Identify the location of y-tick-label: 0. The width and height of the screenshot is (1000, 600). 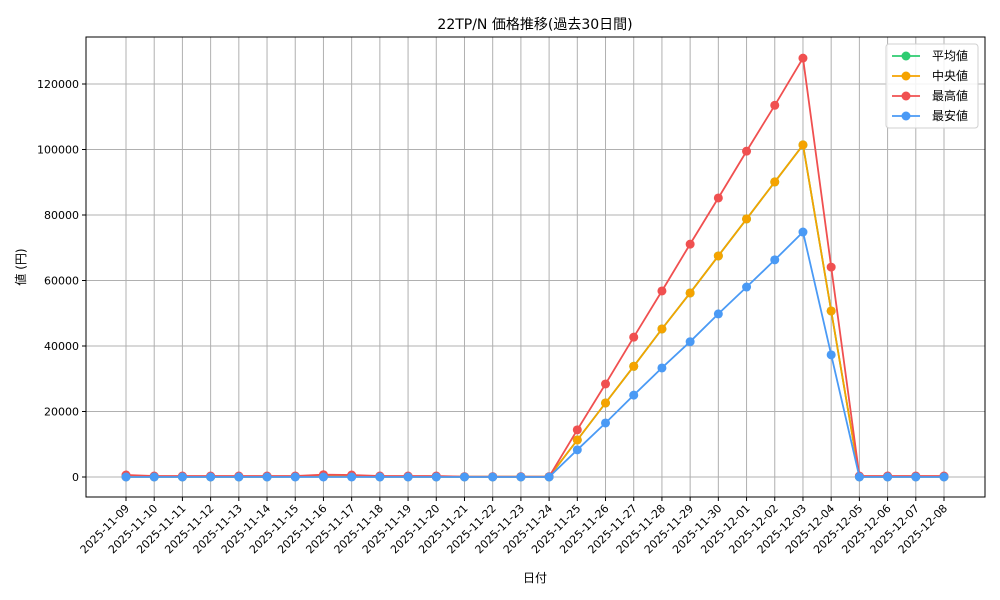
(75, 477).